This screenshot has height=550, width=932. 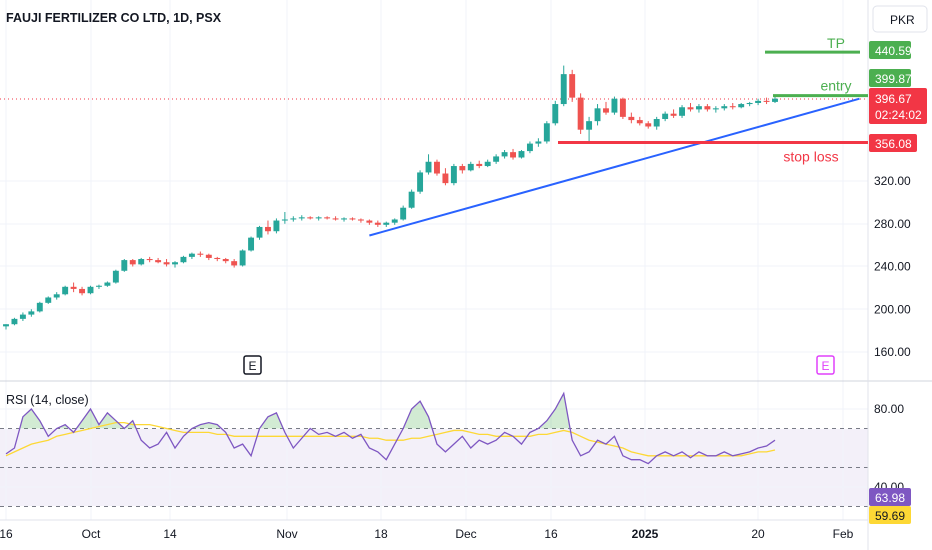 What do you see at coordinates (91, 534) in the screenshot?
I see `time-tick: Oct` at bounding box center [91, 534].